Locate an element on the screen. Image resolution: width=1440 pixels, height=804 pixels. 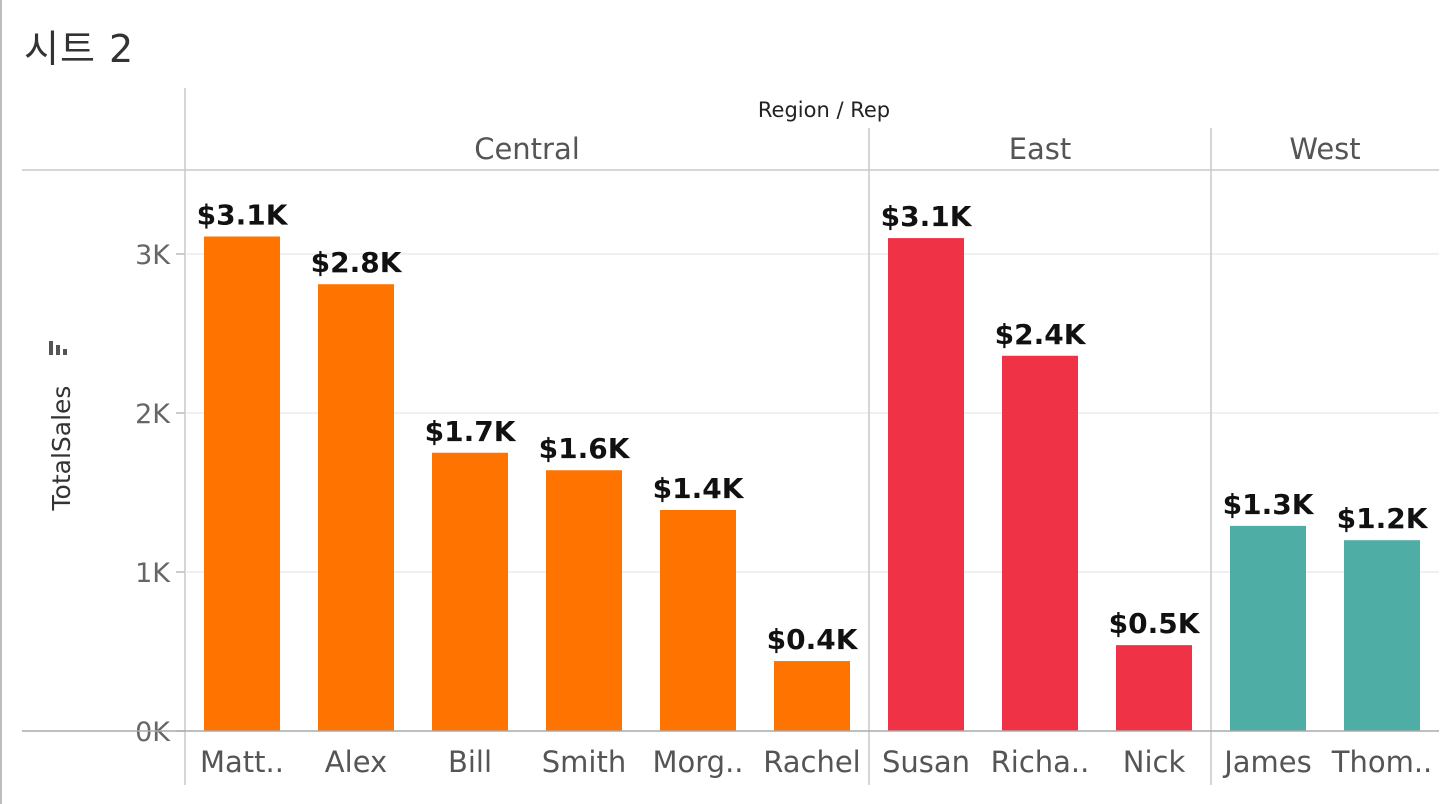
bar-thom is located at coordinates (1382, 635).